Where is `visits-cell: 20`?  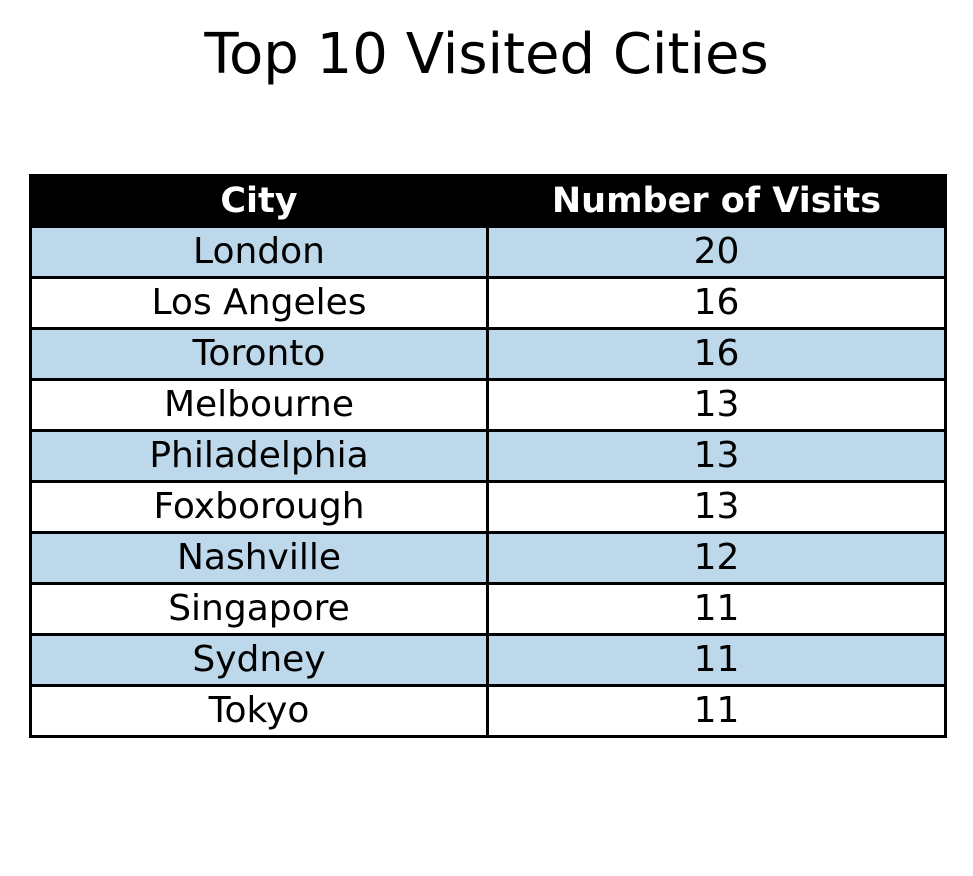 visits-cell: 20 is located at coordinates (716, 252).